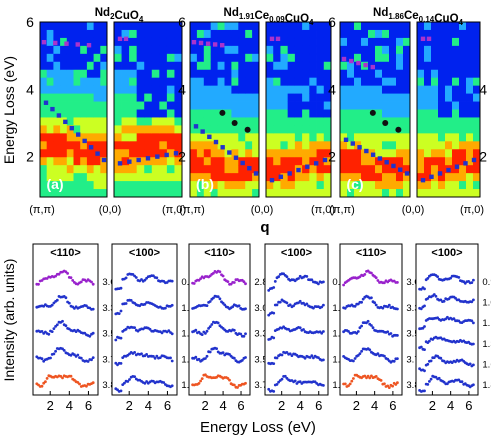  Describe the element at coordinates (486, 303) in the screenshot. I see `momentum-label: 1.0` at that location.